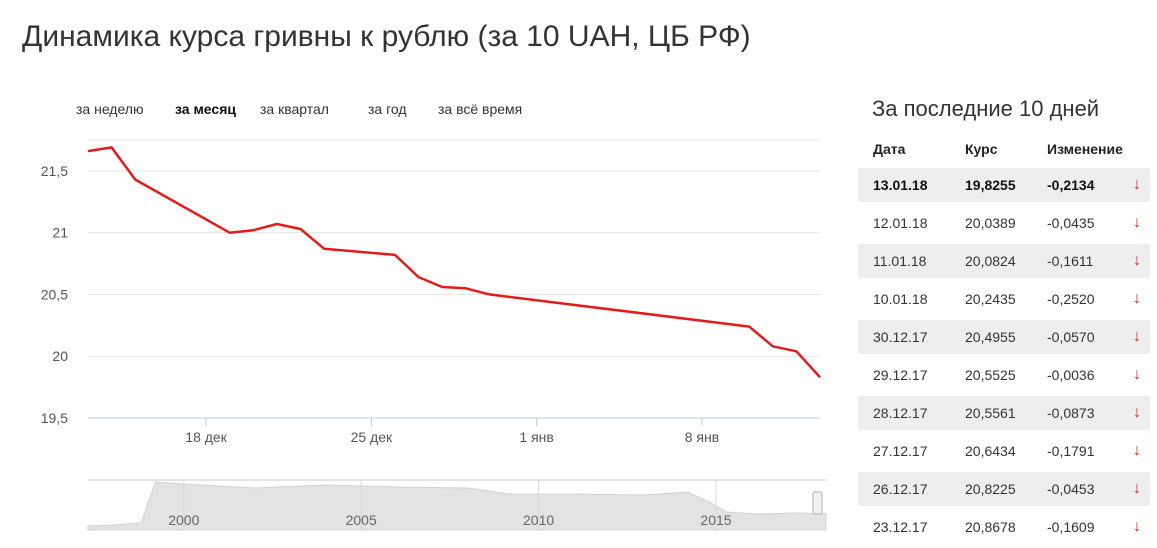 The image size is (1157, 548). I want to click on row-change: -0,2134, so click(1088, 185).